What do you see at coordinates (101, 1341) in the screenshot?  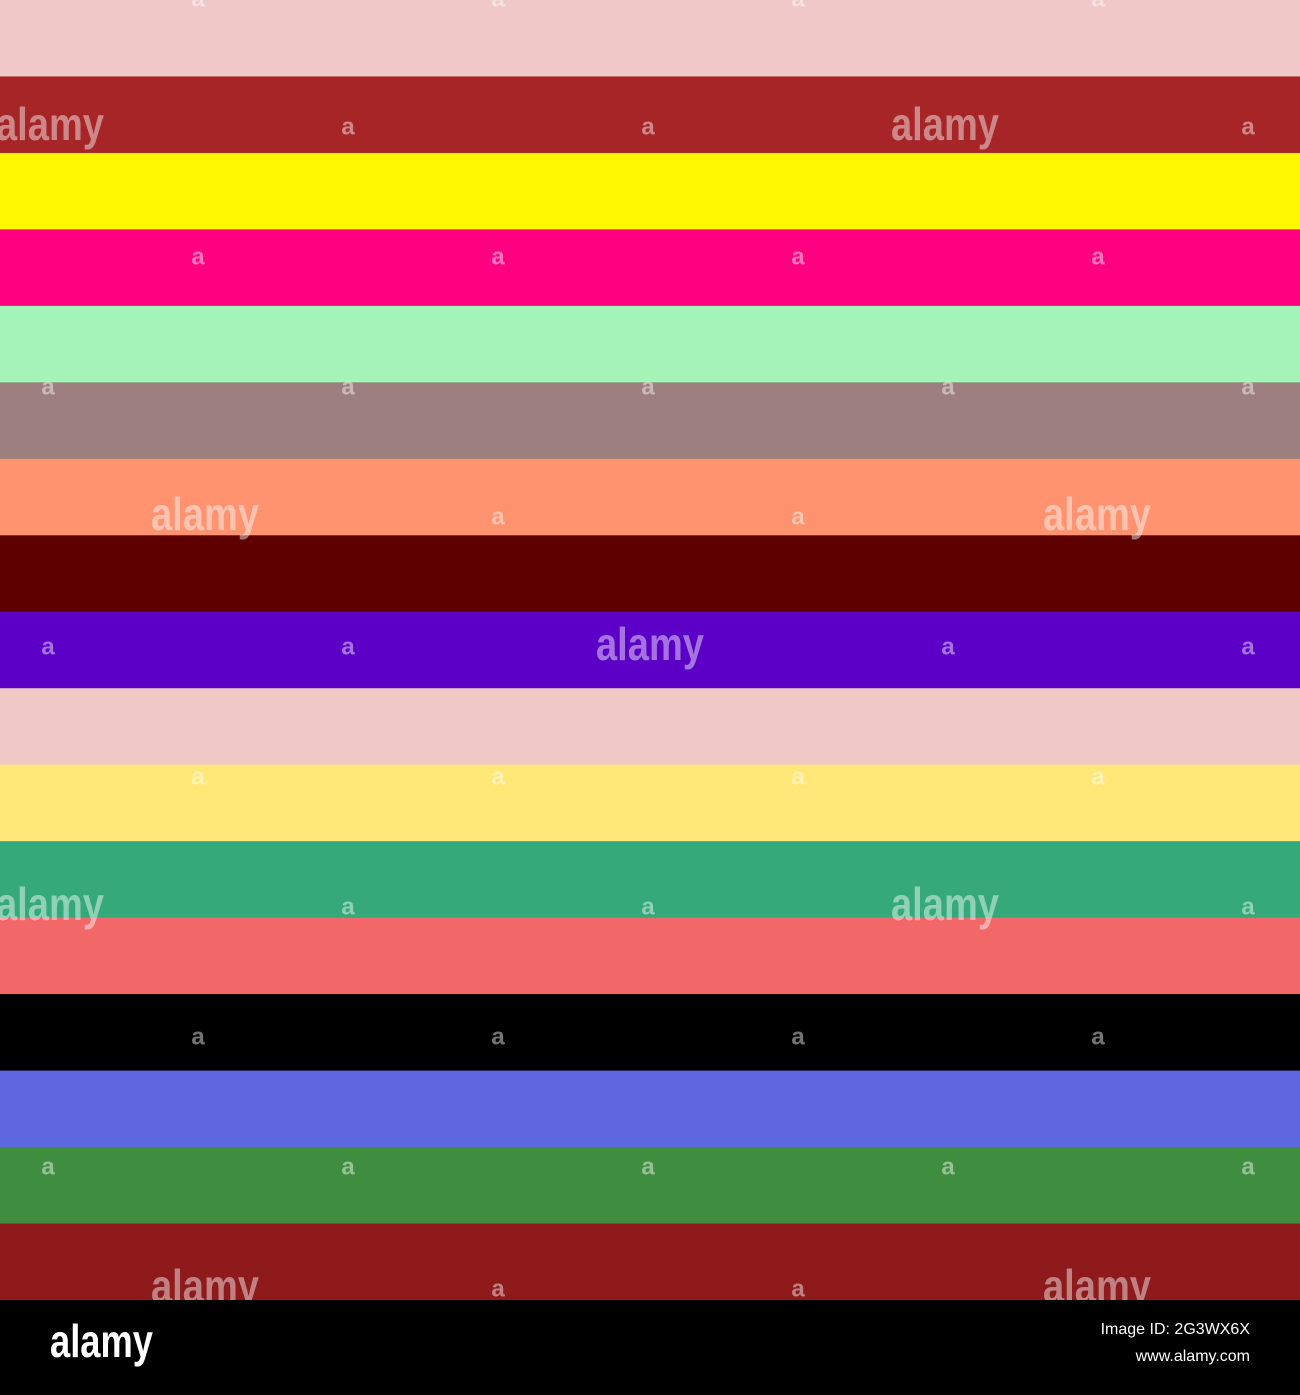 I see `footer-logo: alamy` at bounding box center [101, 1341].